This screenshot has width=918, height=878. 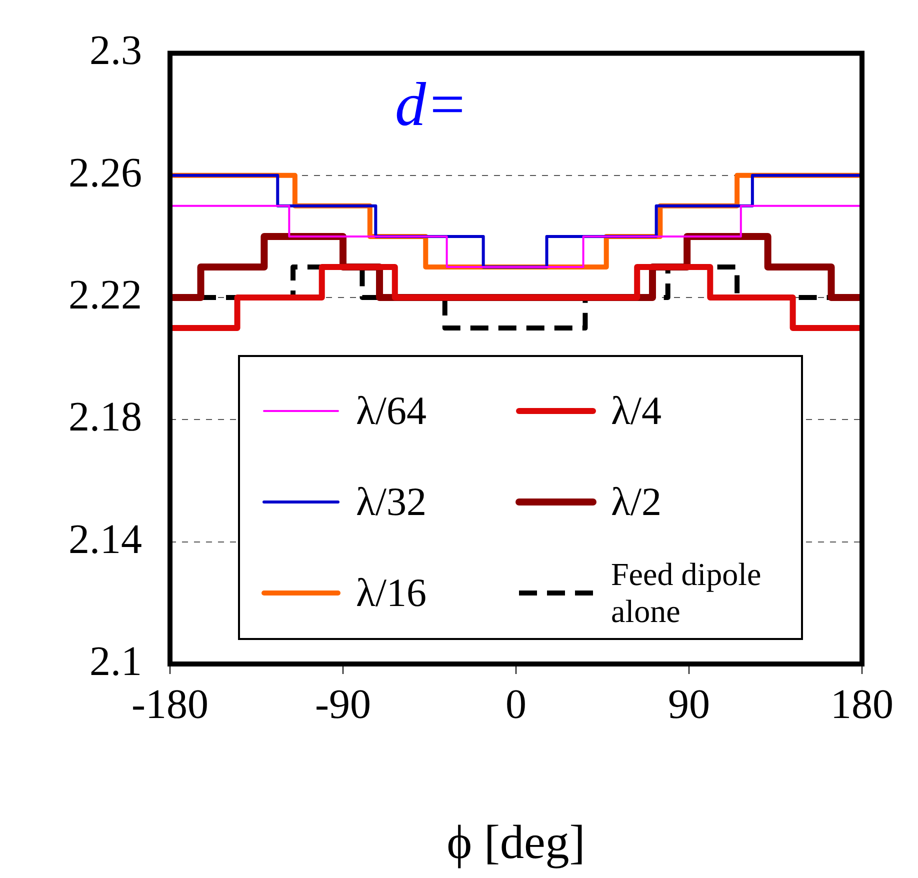 What do you see at coordinates (391, 501) in the screenshot?
I see `legend-label: λ/32` at bounding box center [391, 501].